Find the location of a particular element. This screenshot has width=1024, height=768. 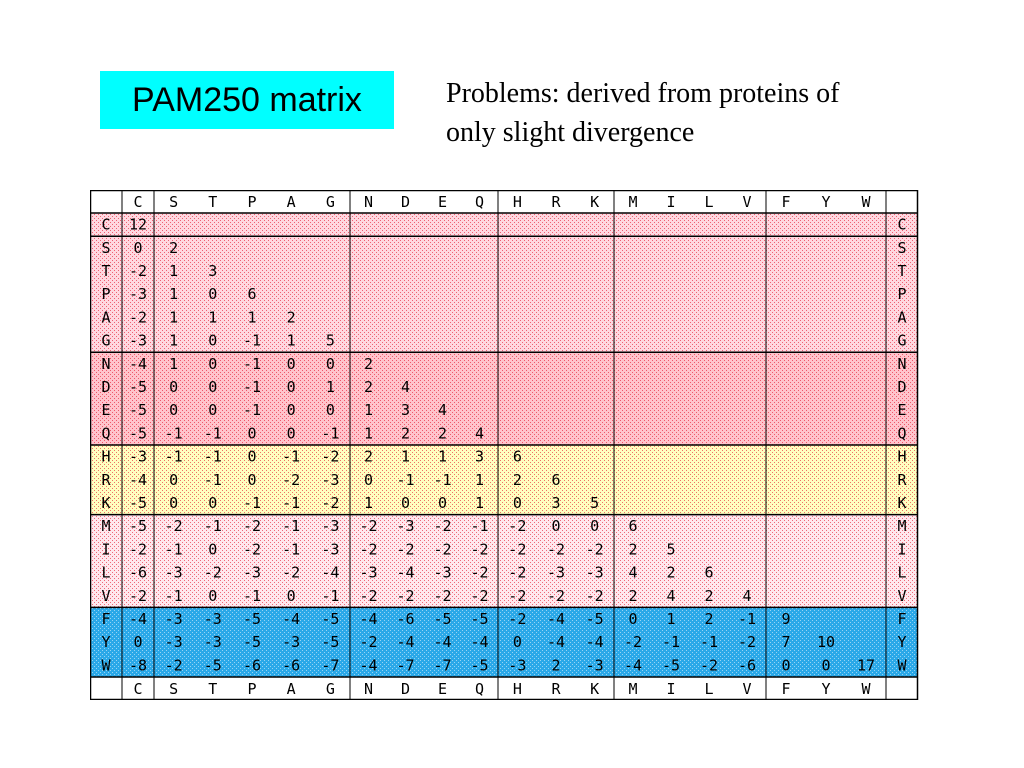

row-label-M: M is located at coordinates (105, 526).